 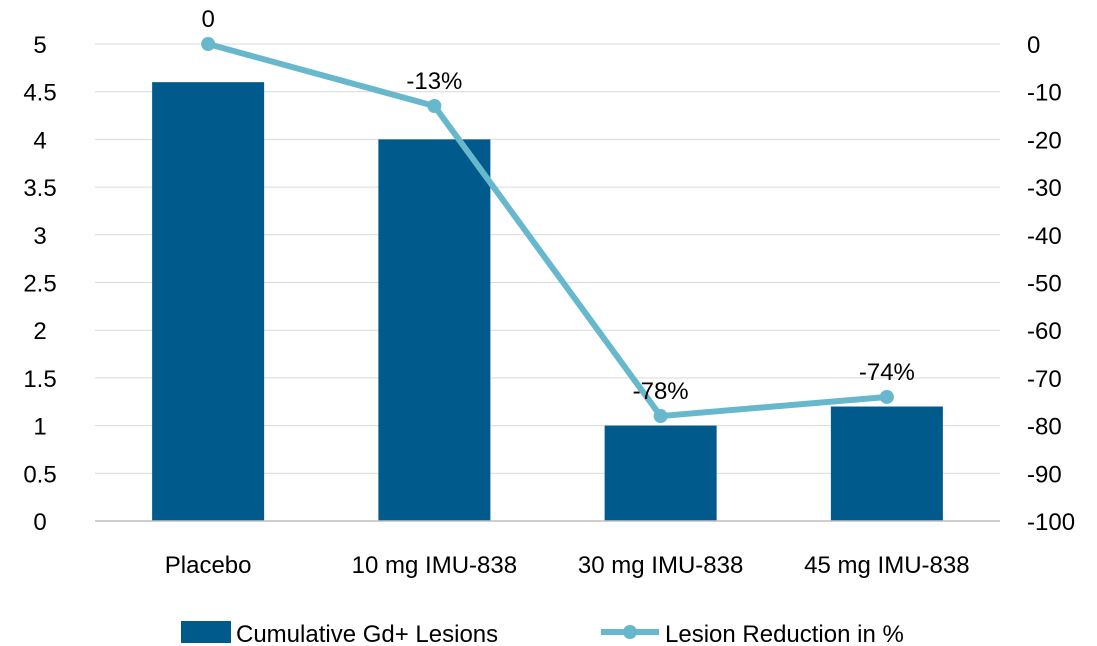 I want to click on data-label: 0, so click(x=207, y=19).